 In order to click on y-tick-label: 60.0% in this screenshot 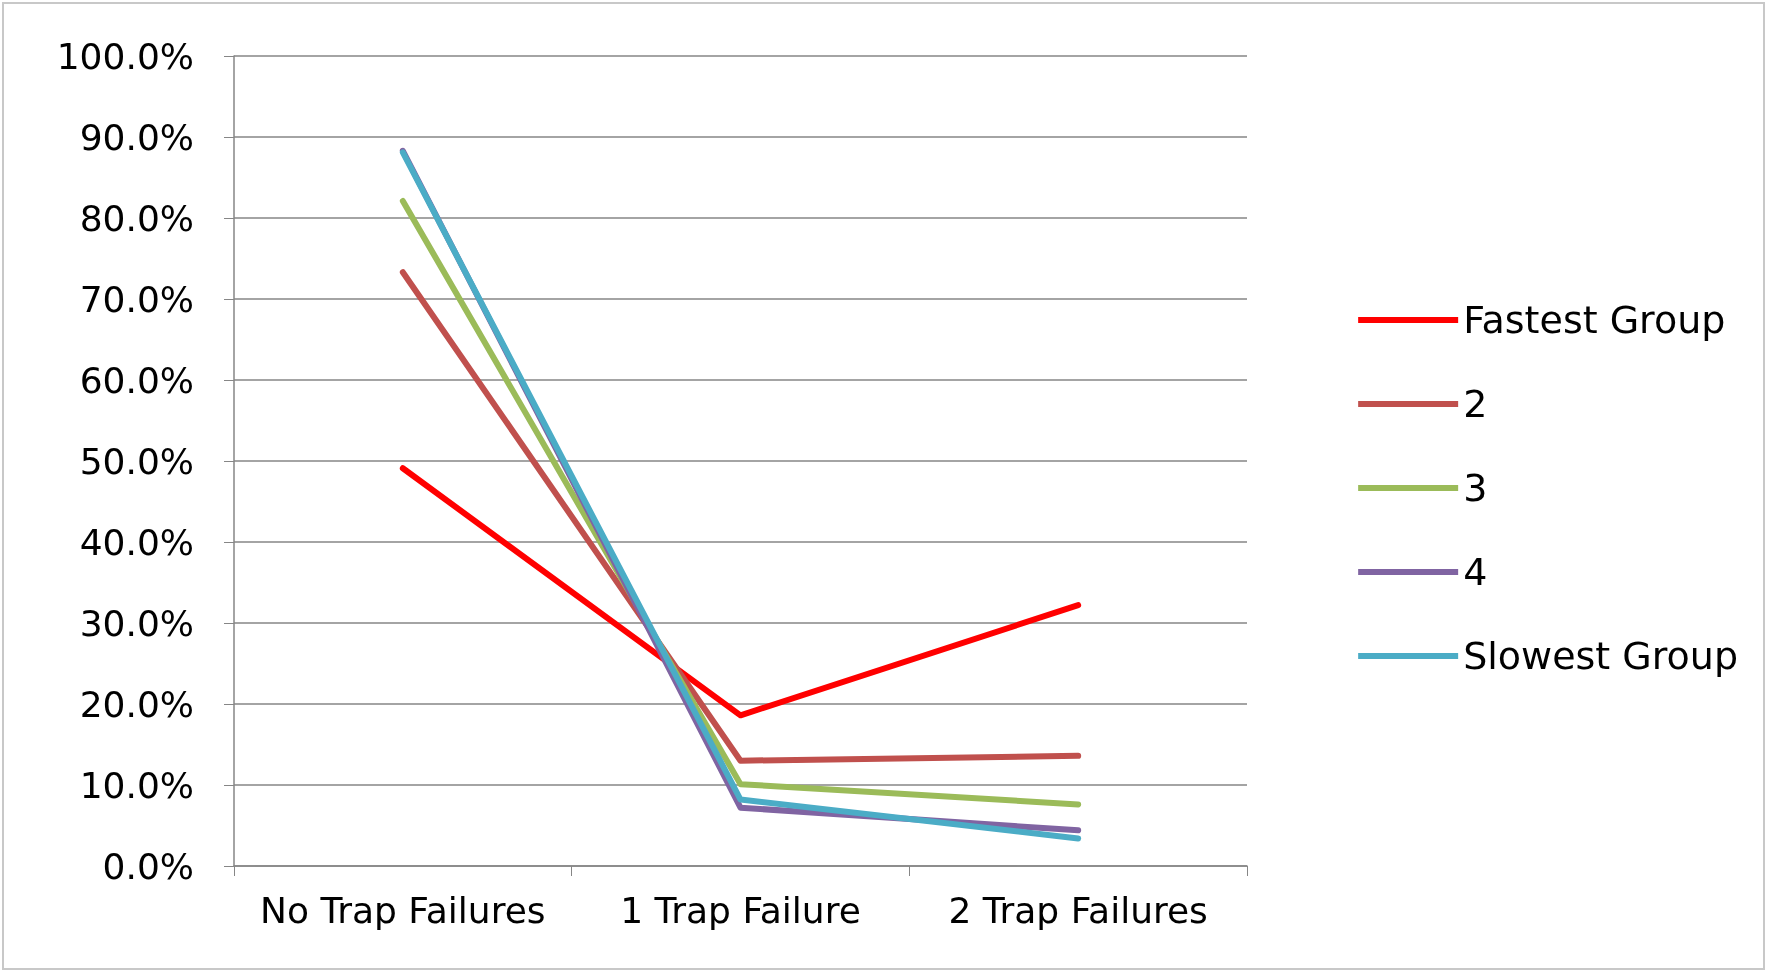, I will do `click(136, 380)`.